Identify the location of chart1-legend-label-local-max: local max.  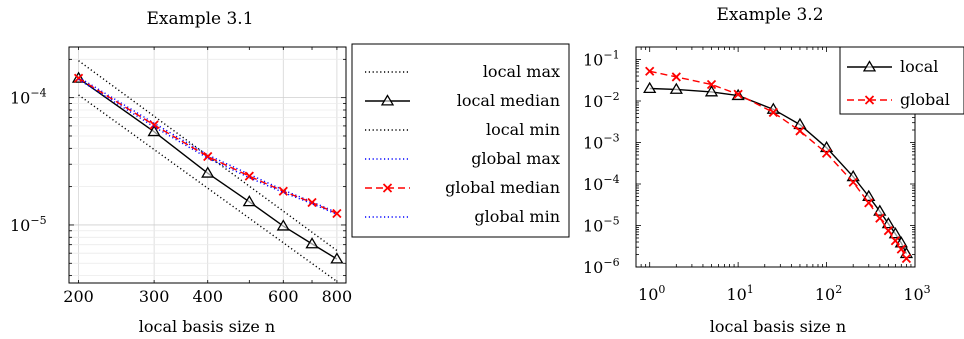
(521, 71).